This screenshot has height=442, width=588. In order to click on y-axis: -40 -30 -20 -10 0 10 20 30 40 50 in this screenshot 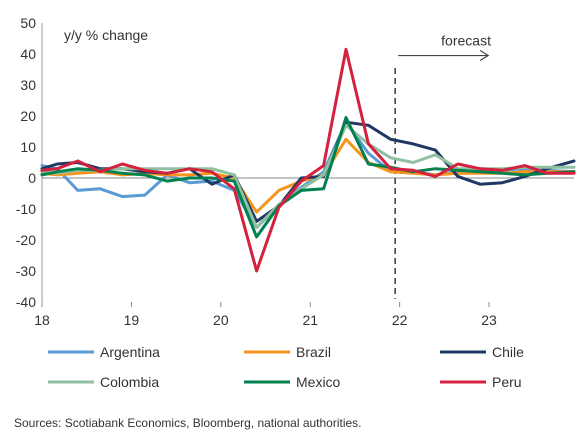, I will do `click(29, 162)`.